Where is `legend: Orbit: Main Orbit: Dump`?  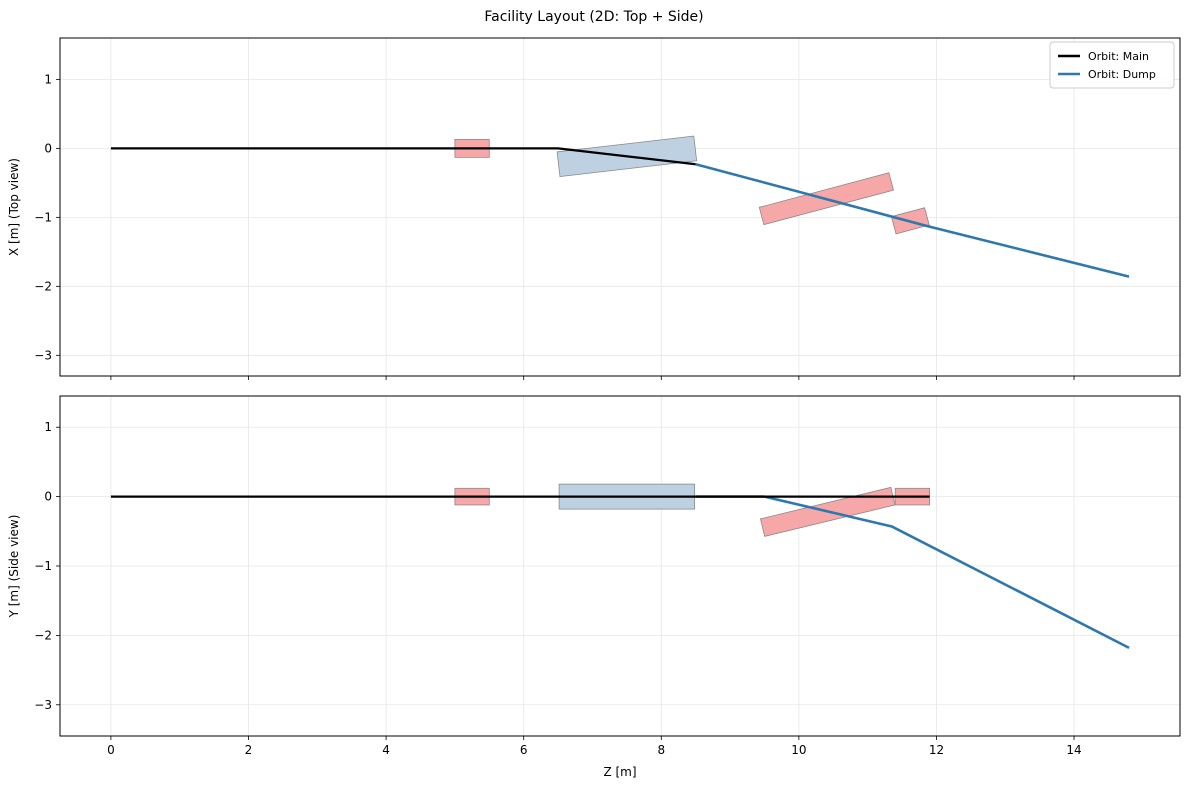
legend: Orbit: Main Orbit: Dump is located at coordinates (1112, 65).